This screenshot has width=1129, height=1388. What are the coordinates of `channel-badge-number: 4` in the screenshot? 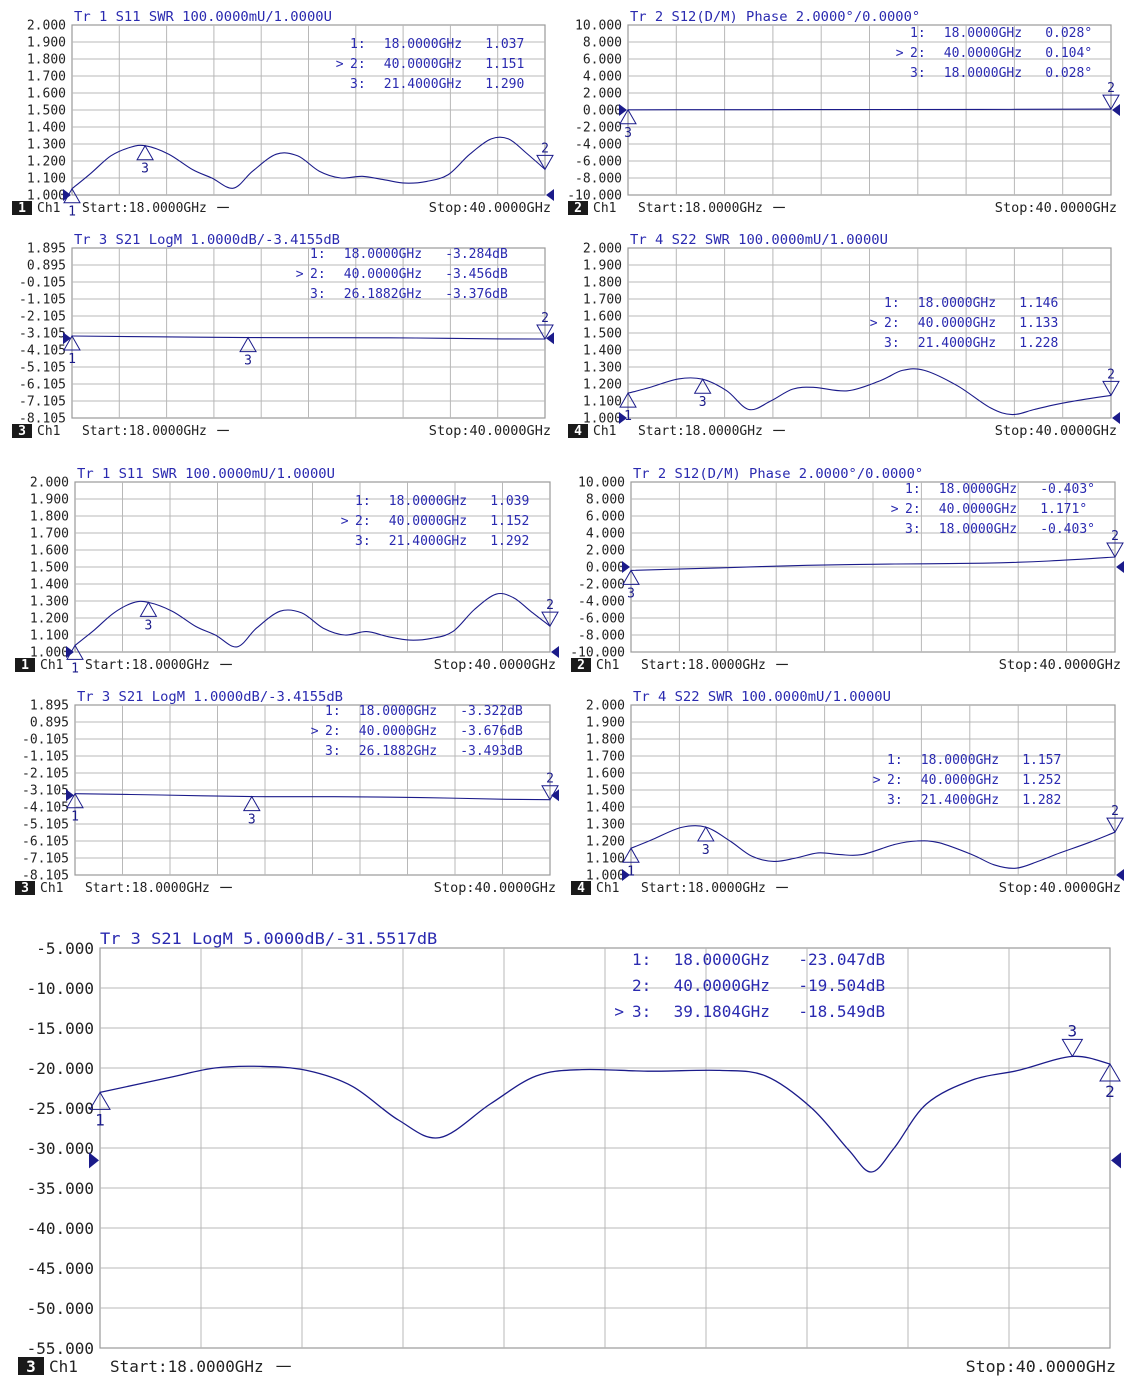 It's located at (578, 431).